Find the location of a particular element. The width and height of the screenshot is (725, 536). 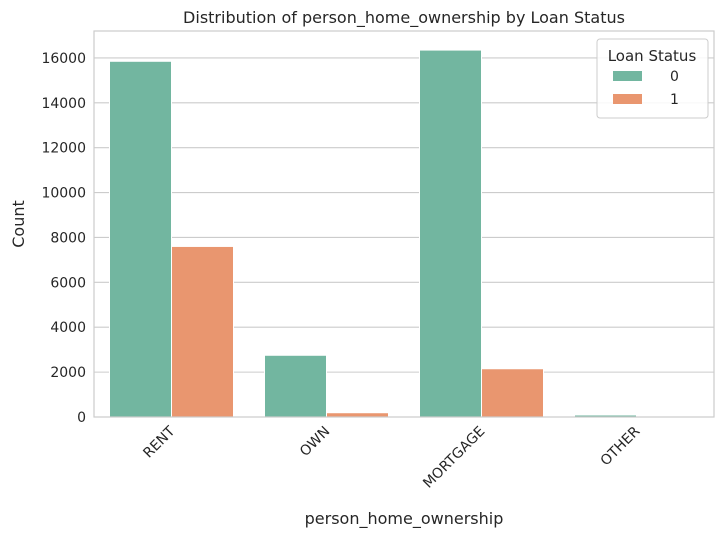

y-tick-label: 12000 is located at coordinates (63, 149).